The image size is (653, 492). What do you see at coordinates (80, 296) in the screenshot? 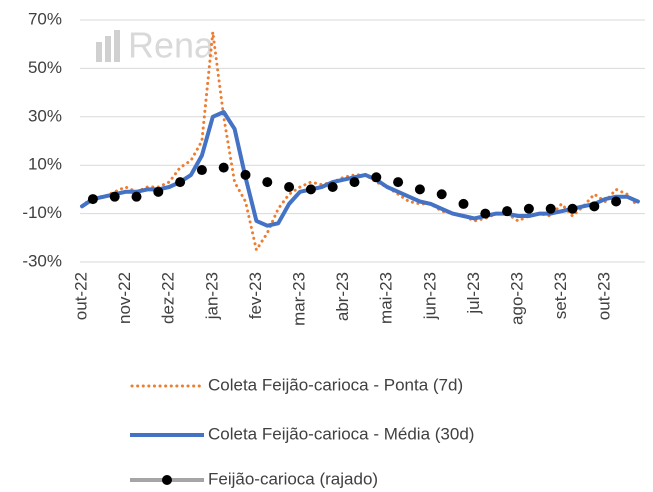
I see `x-tick-label: out-22` at bounding box center [80, 296].